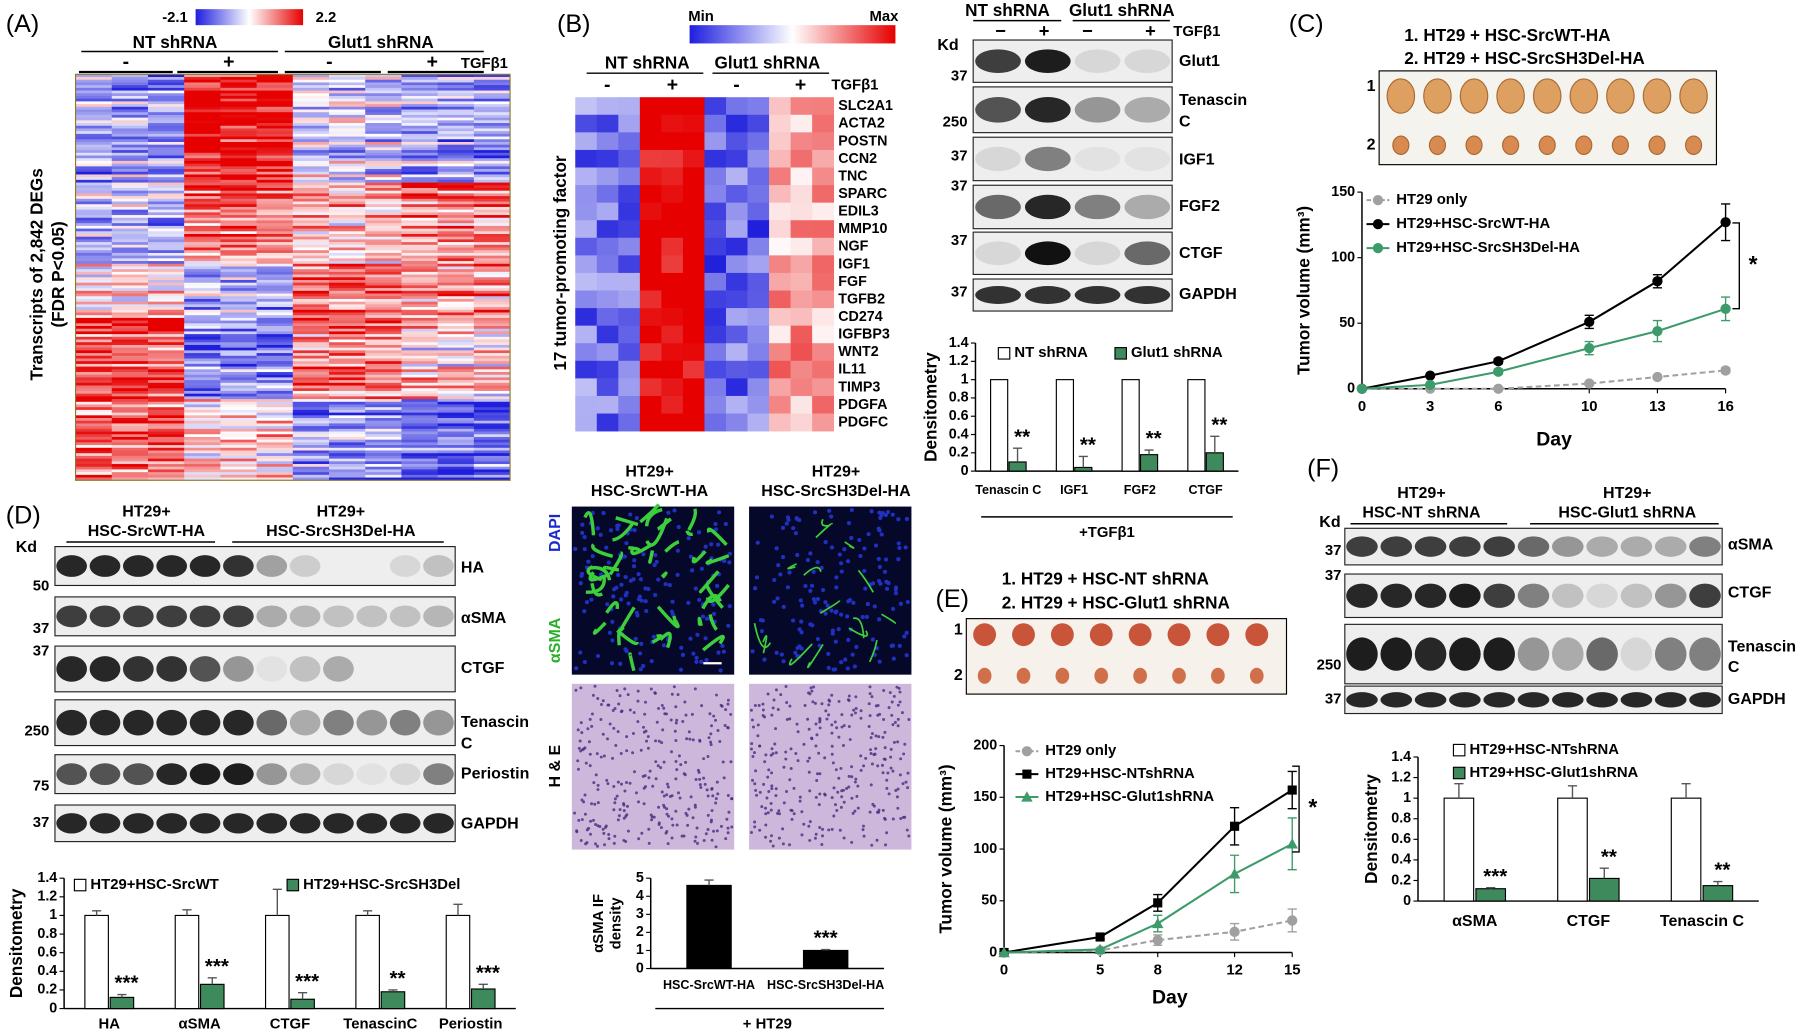 This screenshot has height=1036, width=1800. Describe the element at coordinates (458, 909) in the screenshot. I see `error-bar` at that location.